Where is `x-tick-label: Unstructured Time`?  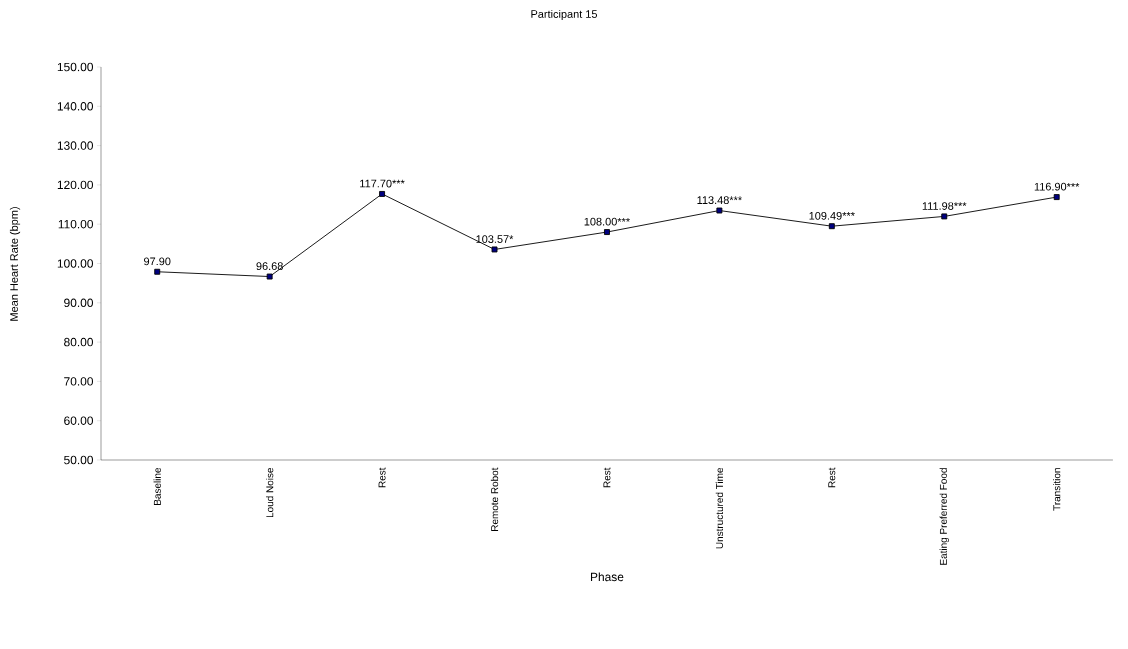
x-tick-label: Unstructured Time is located at coordinates (719, 508).